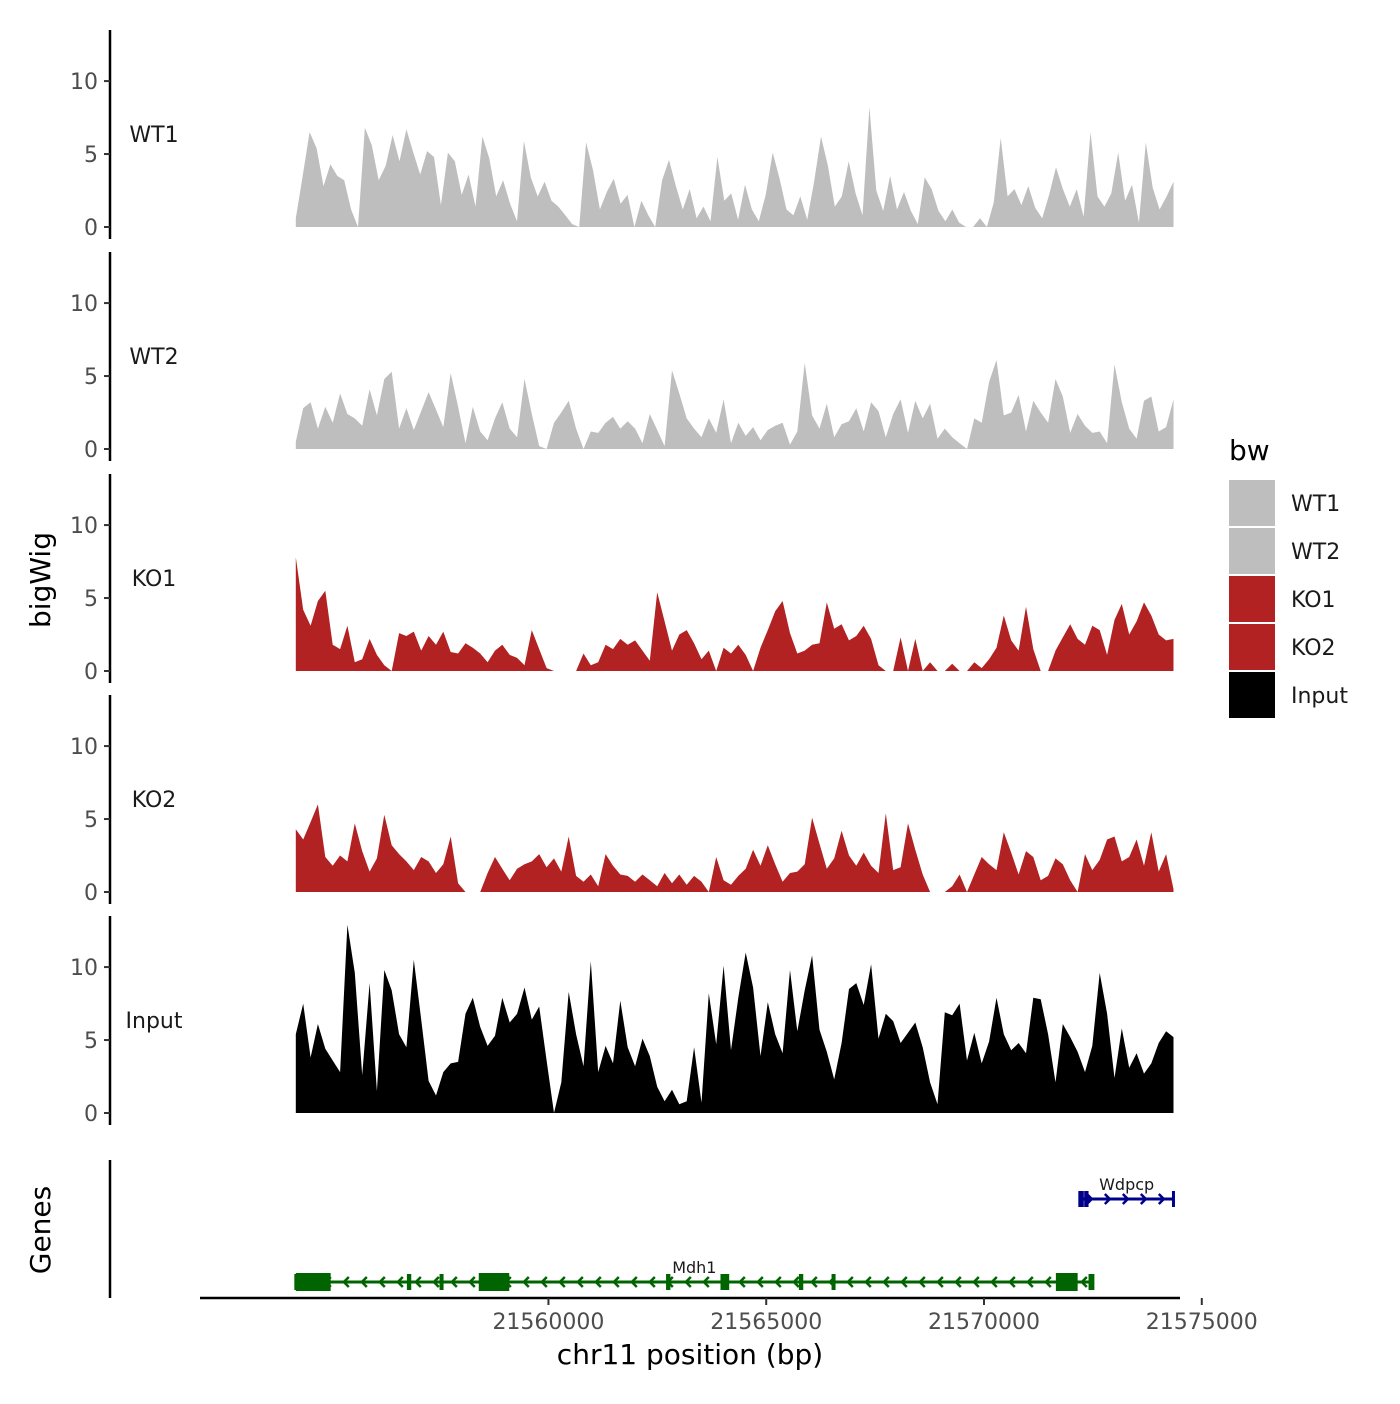  What do you see at coordinates (154, 800) in the screenshot?
I see `track-label: KO2` at bounding box center [154, 800].